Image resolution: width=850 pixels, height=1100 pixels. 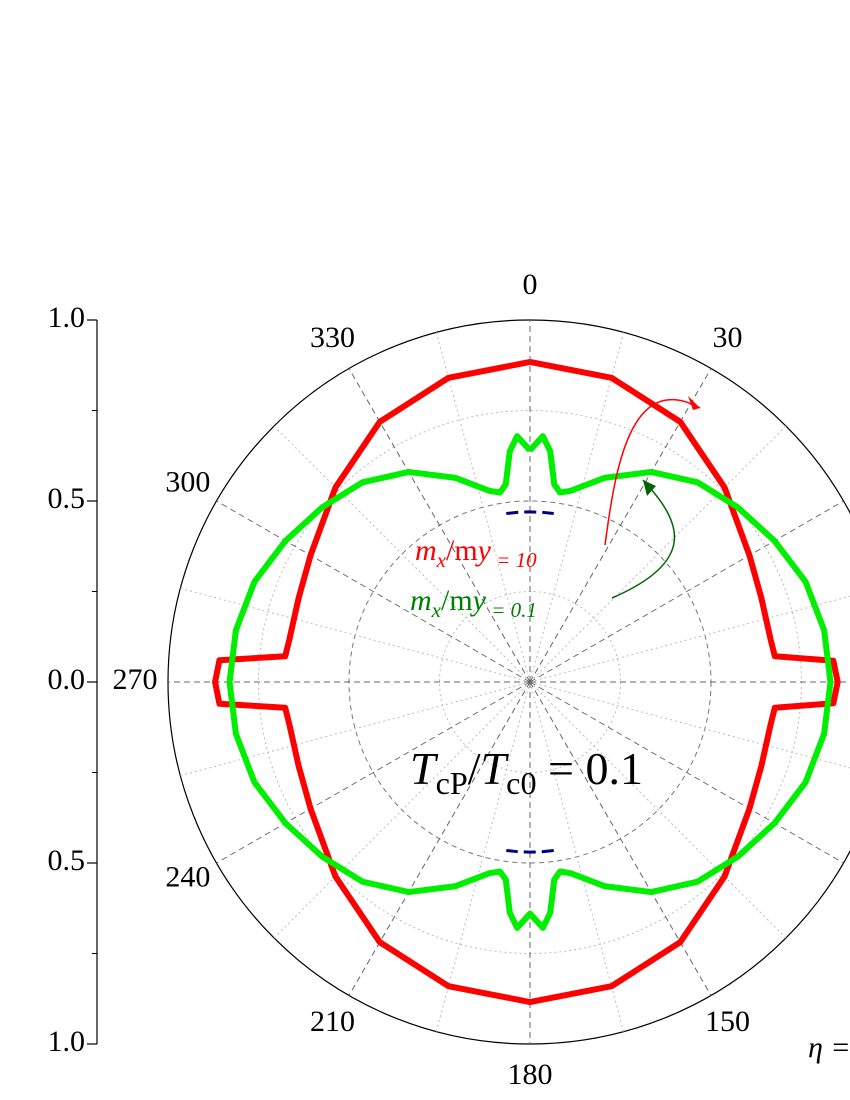 I want to click on theta-tick-label: 270, so click(x=135, y=679).